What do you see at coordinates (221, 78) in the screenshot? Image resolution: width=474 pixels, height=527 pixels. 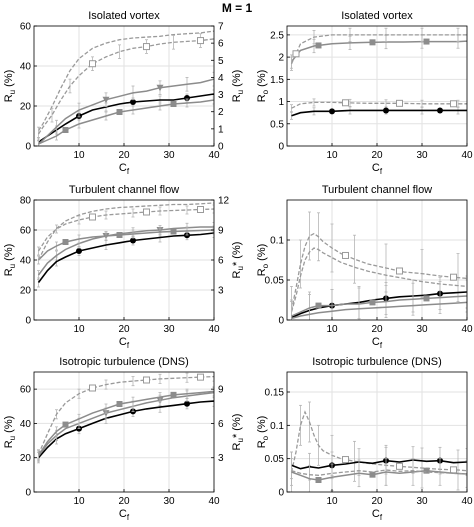 I see `y2-tick-label: 4` at bounding box center [221, 78].